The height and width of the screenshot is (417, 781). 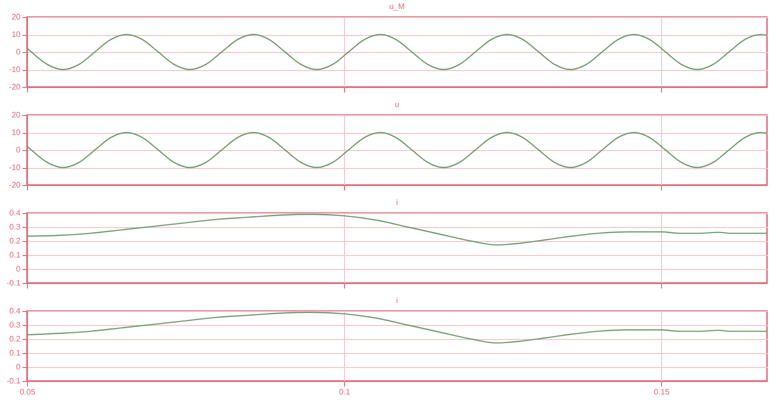 I want to click on chart-title: u_M, so click(x=397, y=6).